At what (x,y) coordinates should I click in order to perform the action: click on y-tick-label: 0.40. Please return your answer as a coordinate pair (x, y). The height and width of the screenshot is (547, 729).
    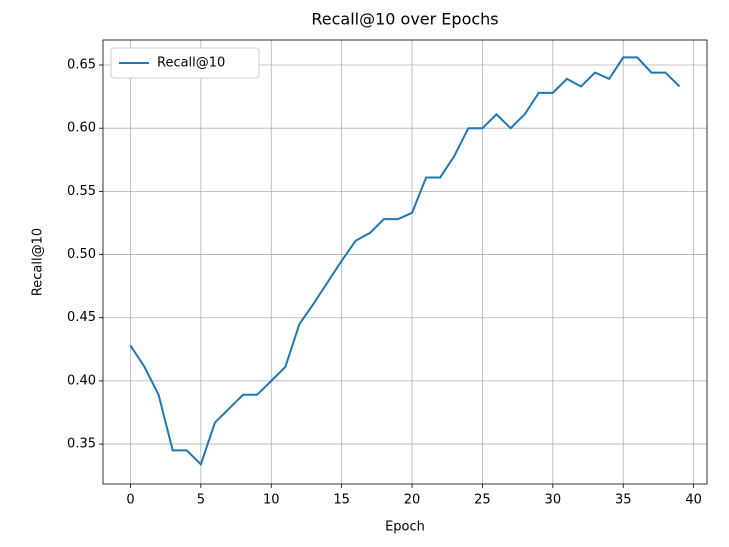
    Looking at the image, I should click on (81, 380).